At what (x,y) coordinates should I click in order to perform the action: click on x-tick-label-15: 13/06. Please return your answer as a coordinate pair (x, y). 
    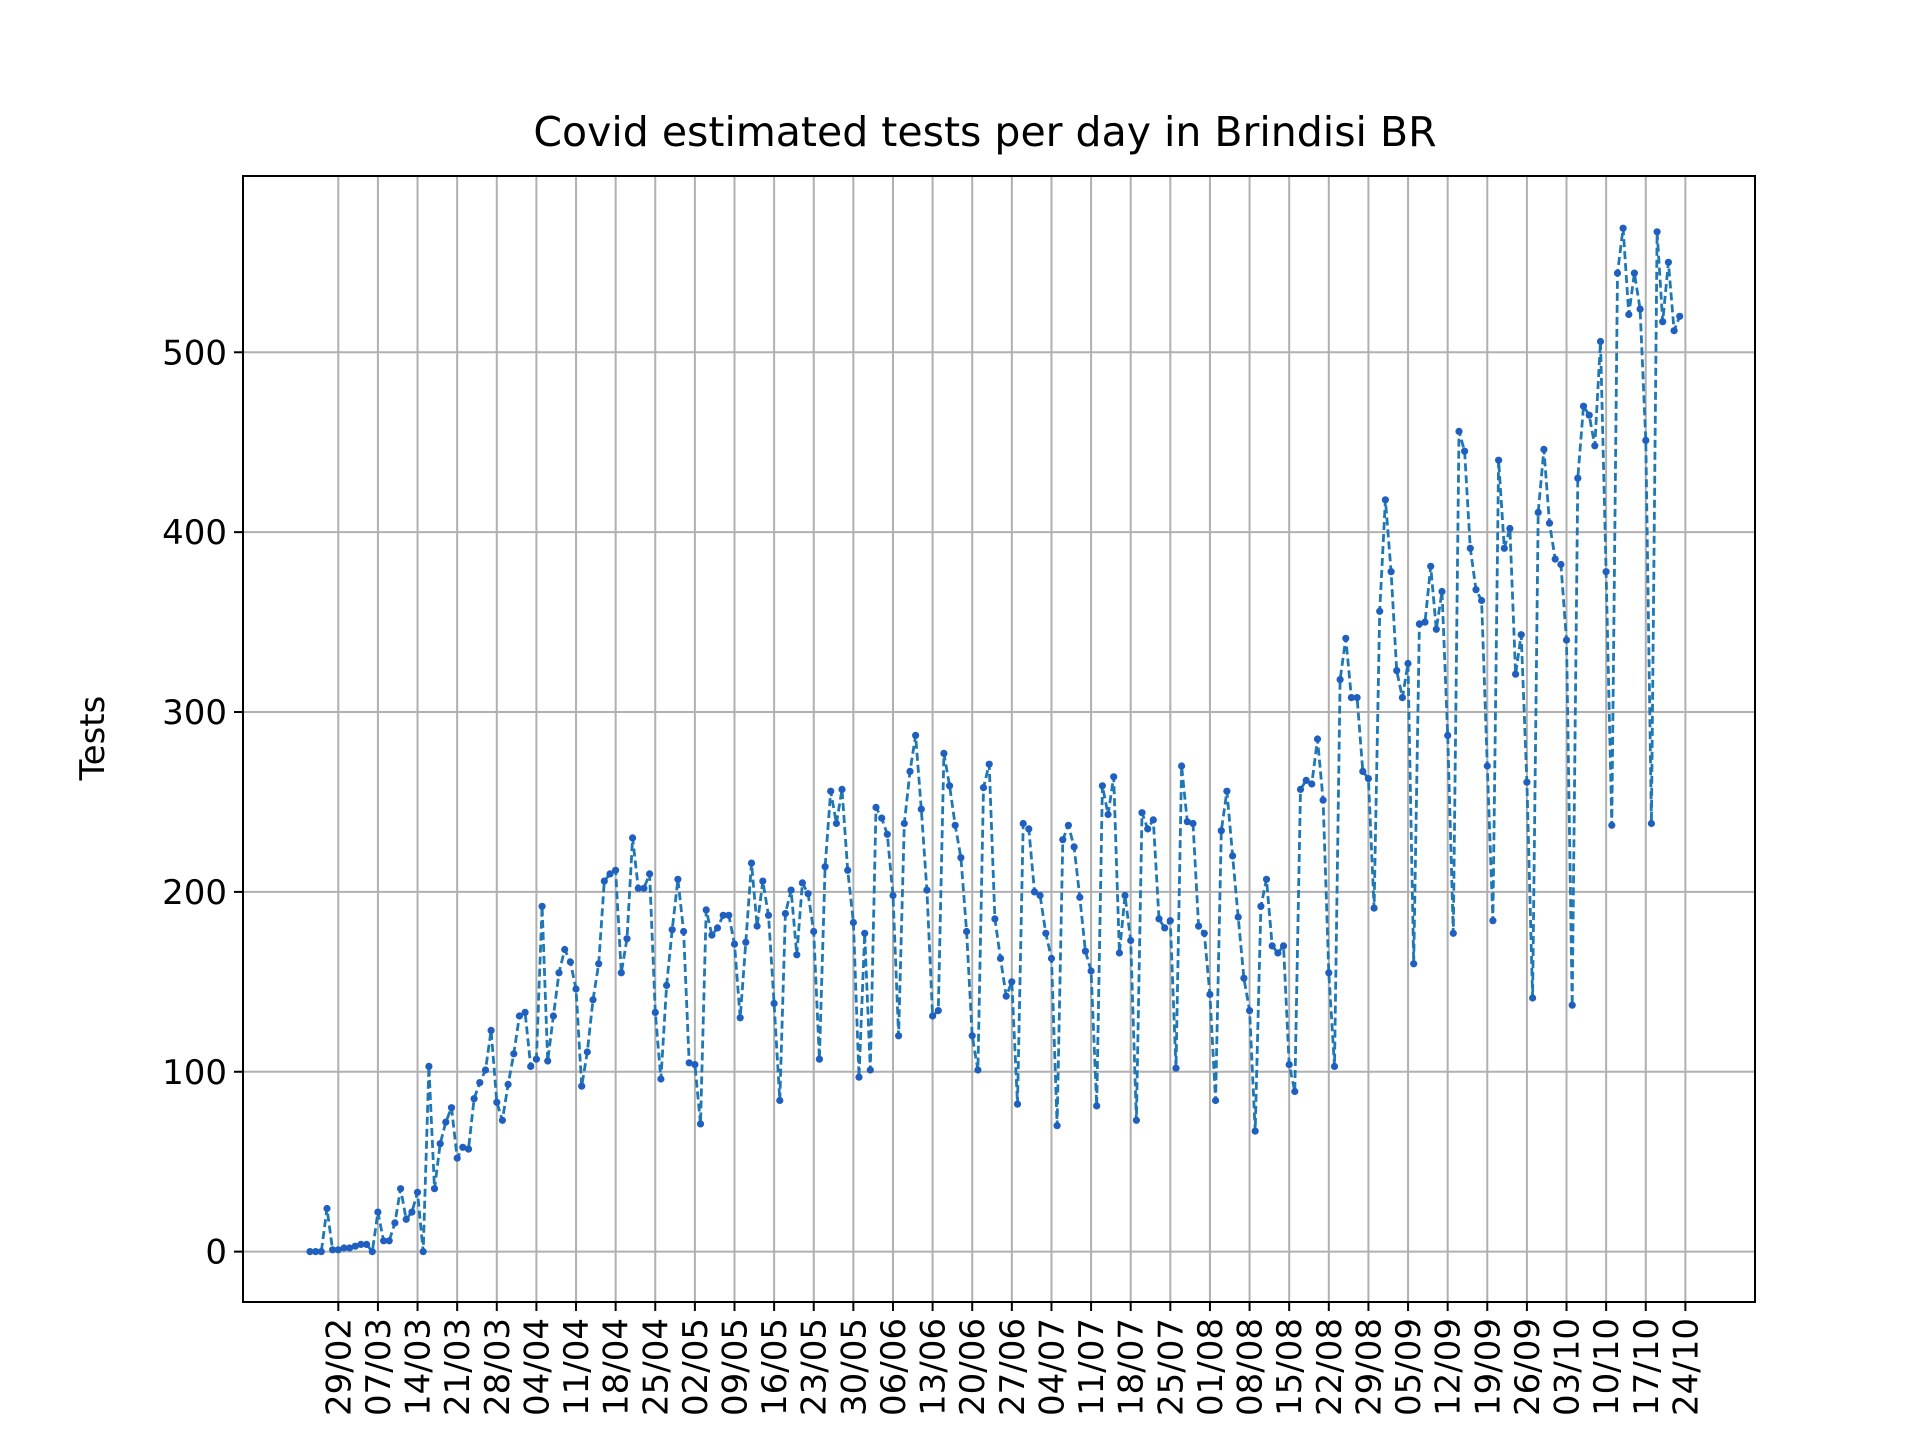
    Looking at the image, I should click on (934, 1367).